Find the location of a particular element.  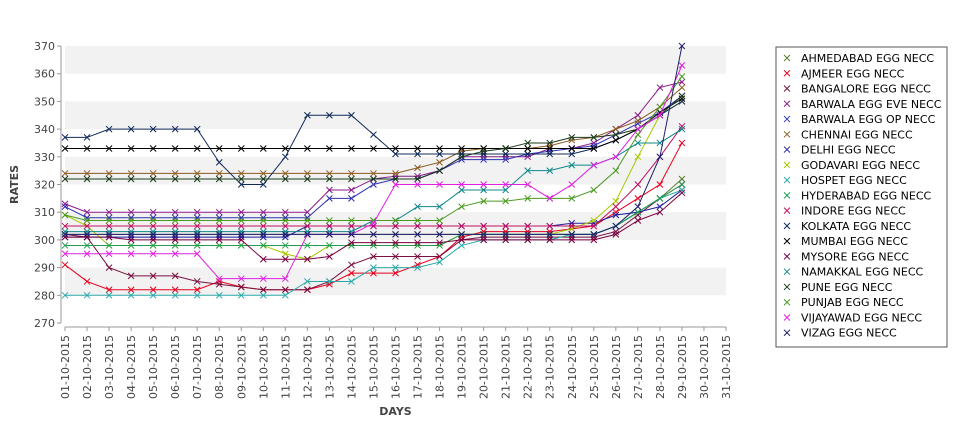

y-tick-label: 350 is located at coordinates (44, 101).